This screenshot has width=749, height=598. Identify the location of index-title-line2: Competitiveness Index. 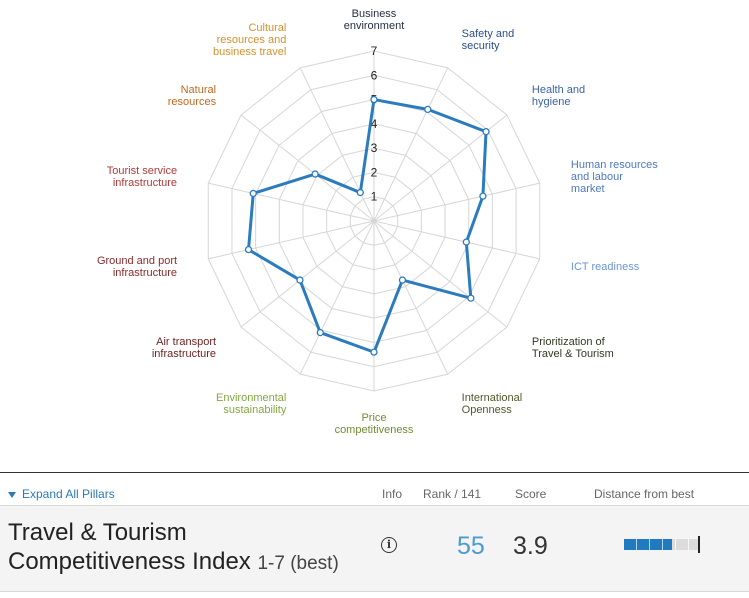
(129, 561).